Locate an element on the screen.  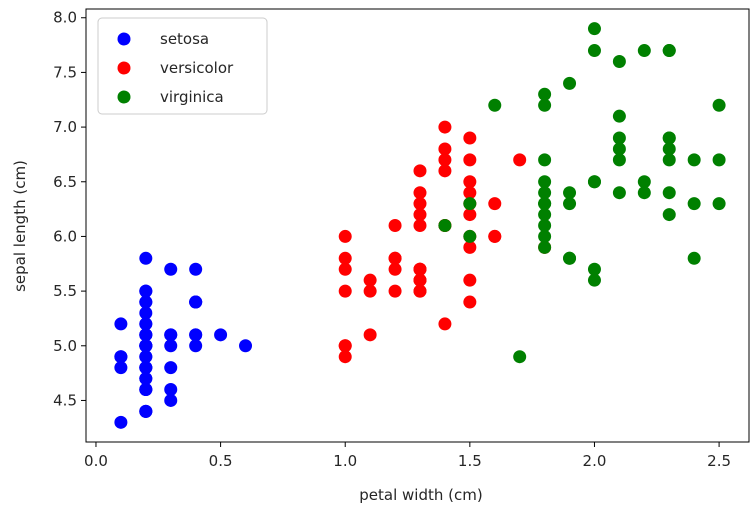
y-axis-label: sepal length (cm) is located at coordinates (20, 226).